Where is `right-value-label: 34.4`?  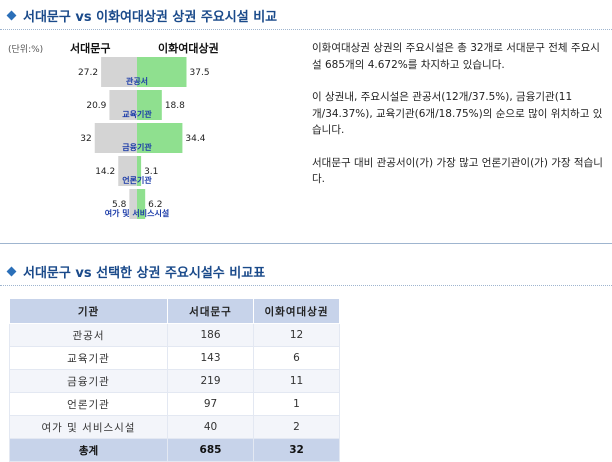 right-value-label: 34.4 is located at coordinates (195, 139).